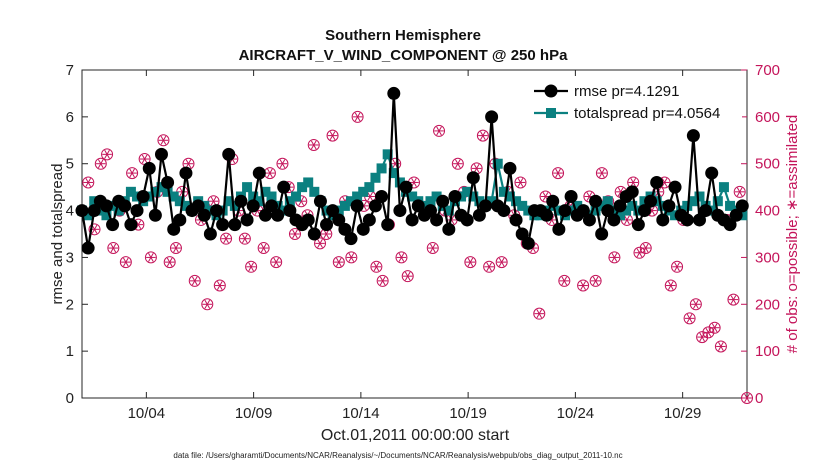 The height and width of the screenshot is (470, 830). I want to click on x-tick-label: 10/09, so click(254, 413).